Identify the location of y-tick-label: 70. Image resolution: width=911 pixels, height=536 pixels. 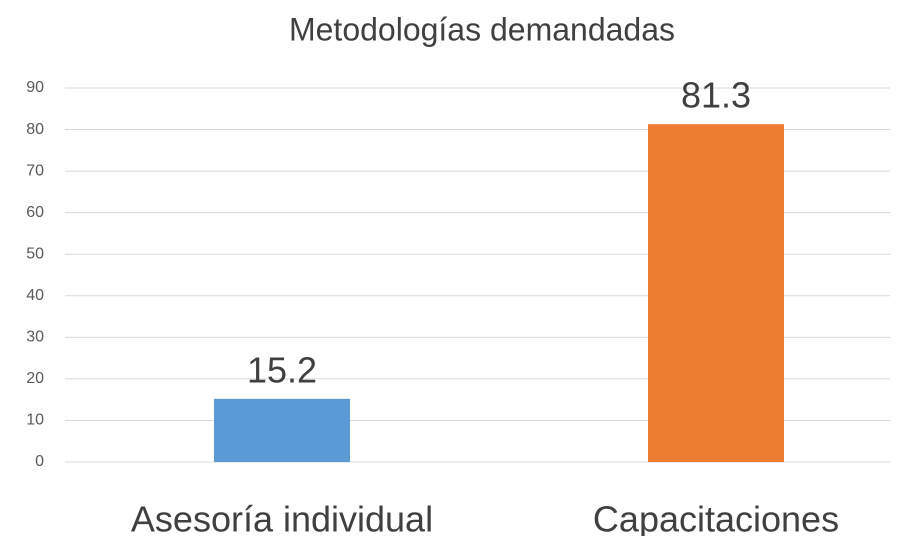
(35, 170).